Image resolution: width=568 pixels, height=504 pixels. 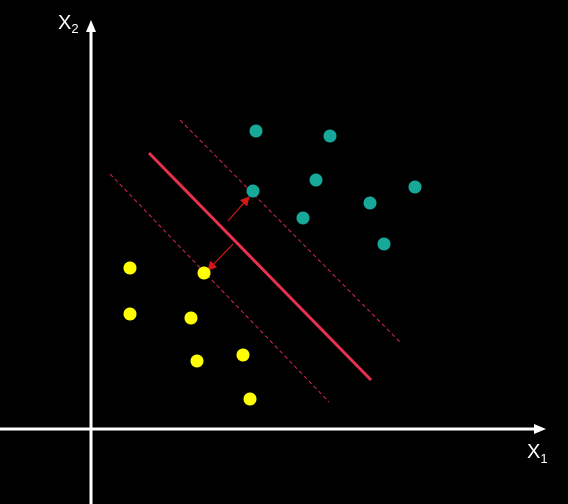 I want to click on y-axis-label: X2, so click(x=68, y=24).